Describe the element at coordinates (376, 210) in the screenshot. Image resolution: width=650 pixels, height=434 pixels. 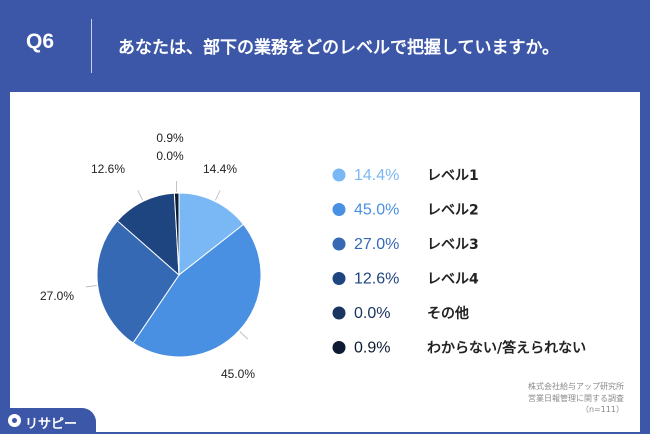
I see `legend-percent: 45.0%` at that location.